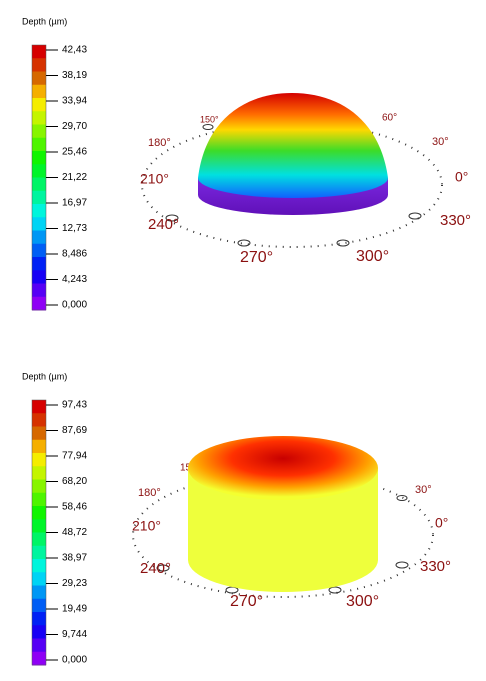  Describe the element at coordinates (74, 279) in the screenshot. I see `colorbar-label: 4,243` at that location.